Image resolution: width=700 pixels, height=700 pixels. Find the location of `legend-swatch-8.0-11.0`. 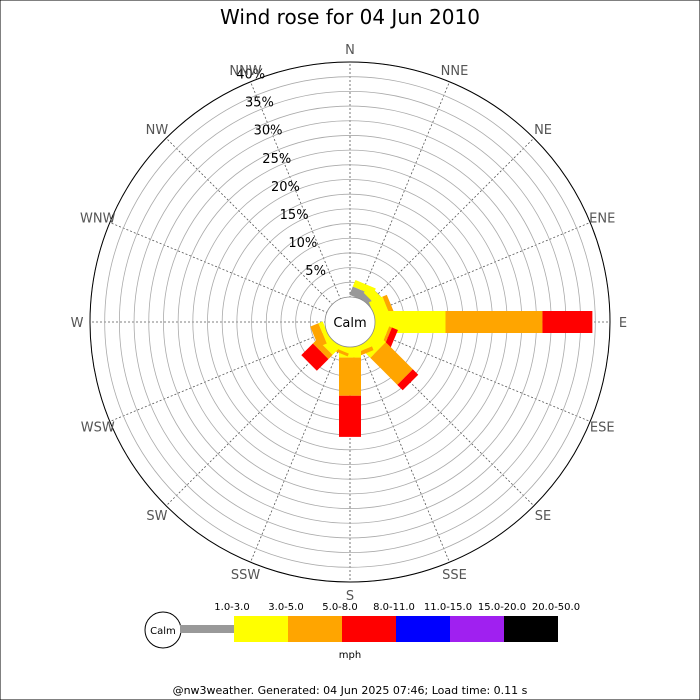

legend-swatch-8.0-11.0 is located at coordinates (369, 629).